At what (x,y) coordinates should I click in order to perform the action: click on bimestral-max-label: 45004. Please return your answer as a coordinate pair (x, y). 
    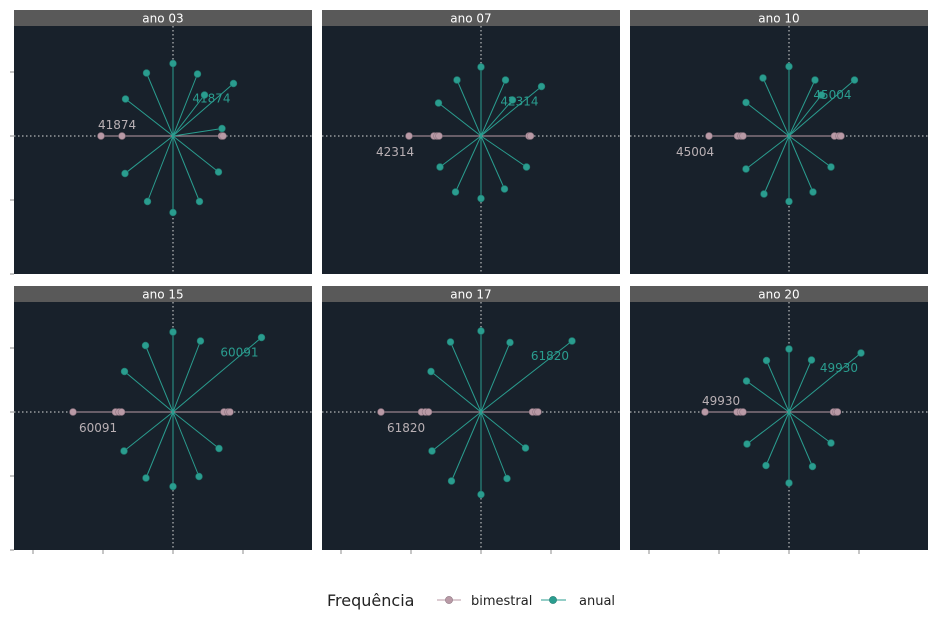
    Looking at the image, I should click on (695, 152).